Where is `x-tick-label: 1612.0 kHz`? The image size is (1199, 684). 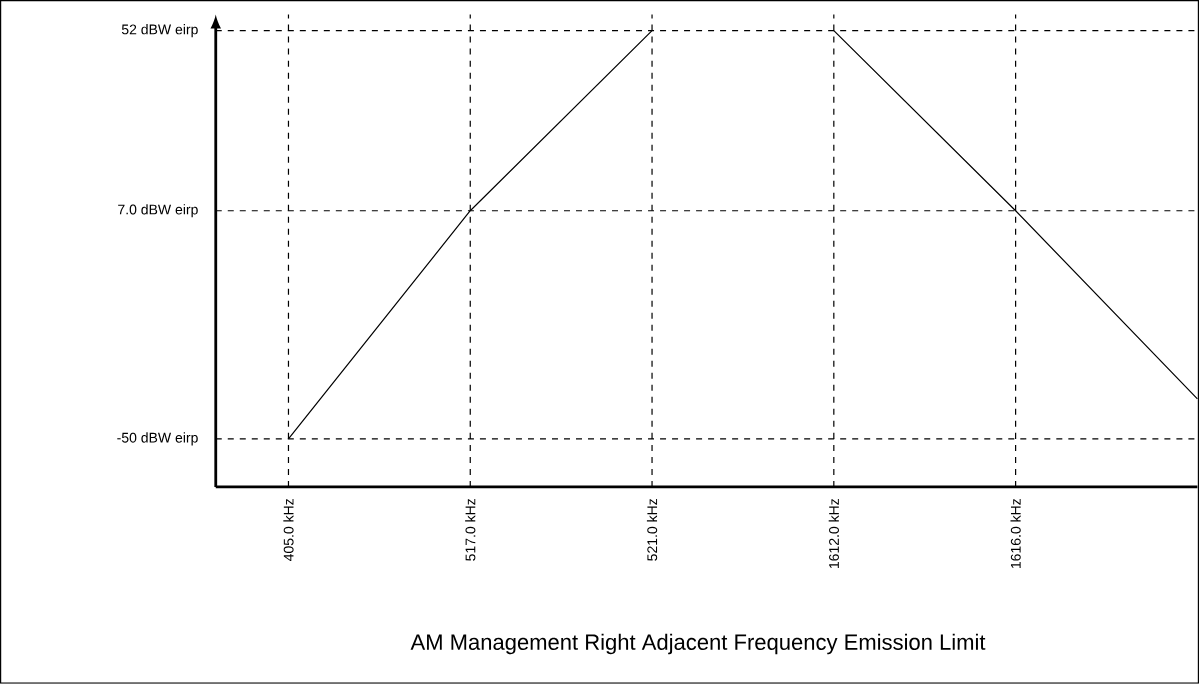
x-tick-label: 1612.0 kHz is located at coordinates (833, 534).